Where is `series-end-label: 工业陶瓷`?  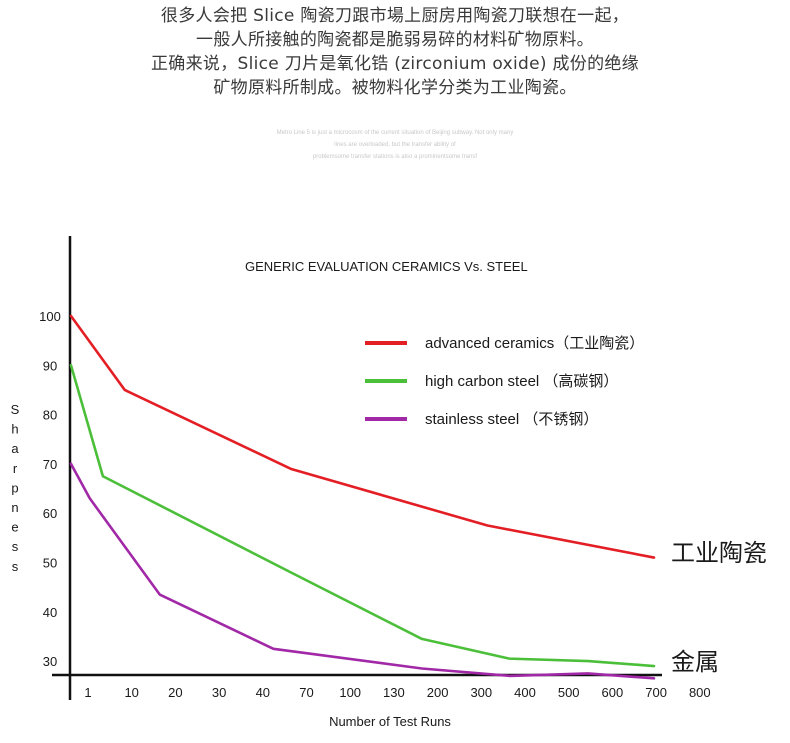 series-end-label: 工业陶瓷 is located at coordinates (719, 553).